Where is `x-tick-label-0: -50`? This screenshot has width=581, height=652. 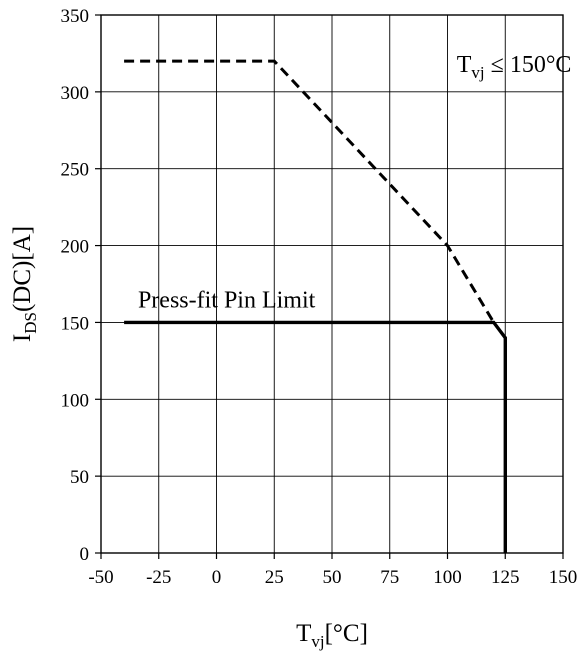
x-tick-label-0: -50 is located at coordinates (100, 577).